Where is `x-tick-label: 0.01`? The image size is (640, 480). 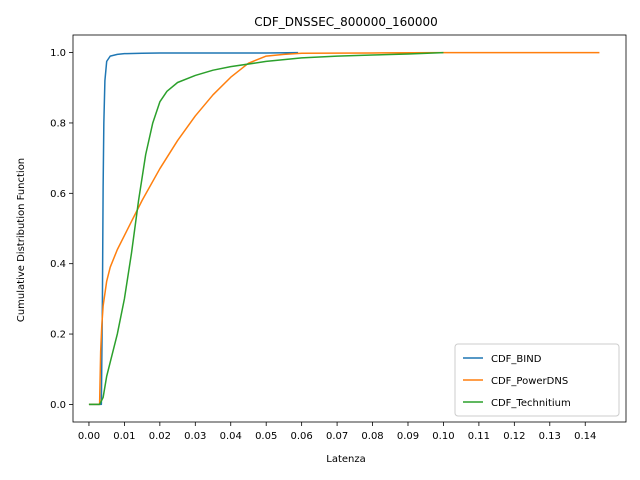 x-tick-label: 0.01 is located at coordinates (124, 436).